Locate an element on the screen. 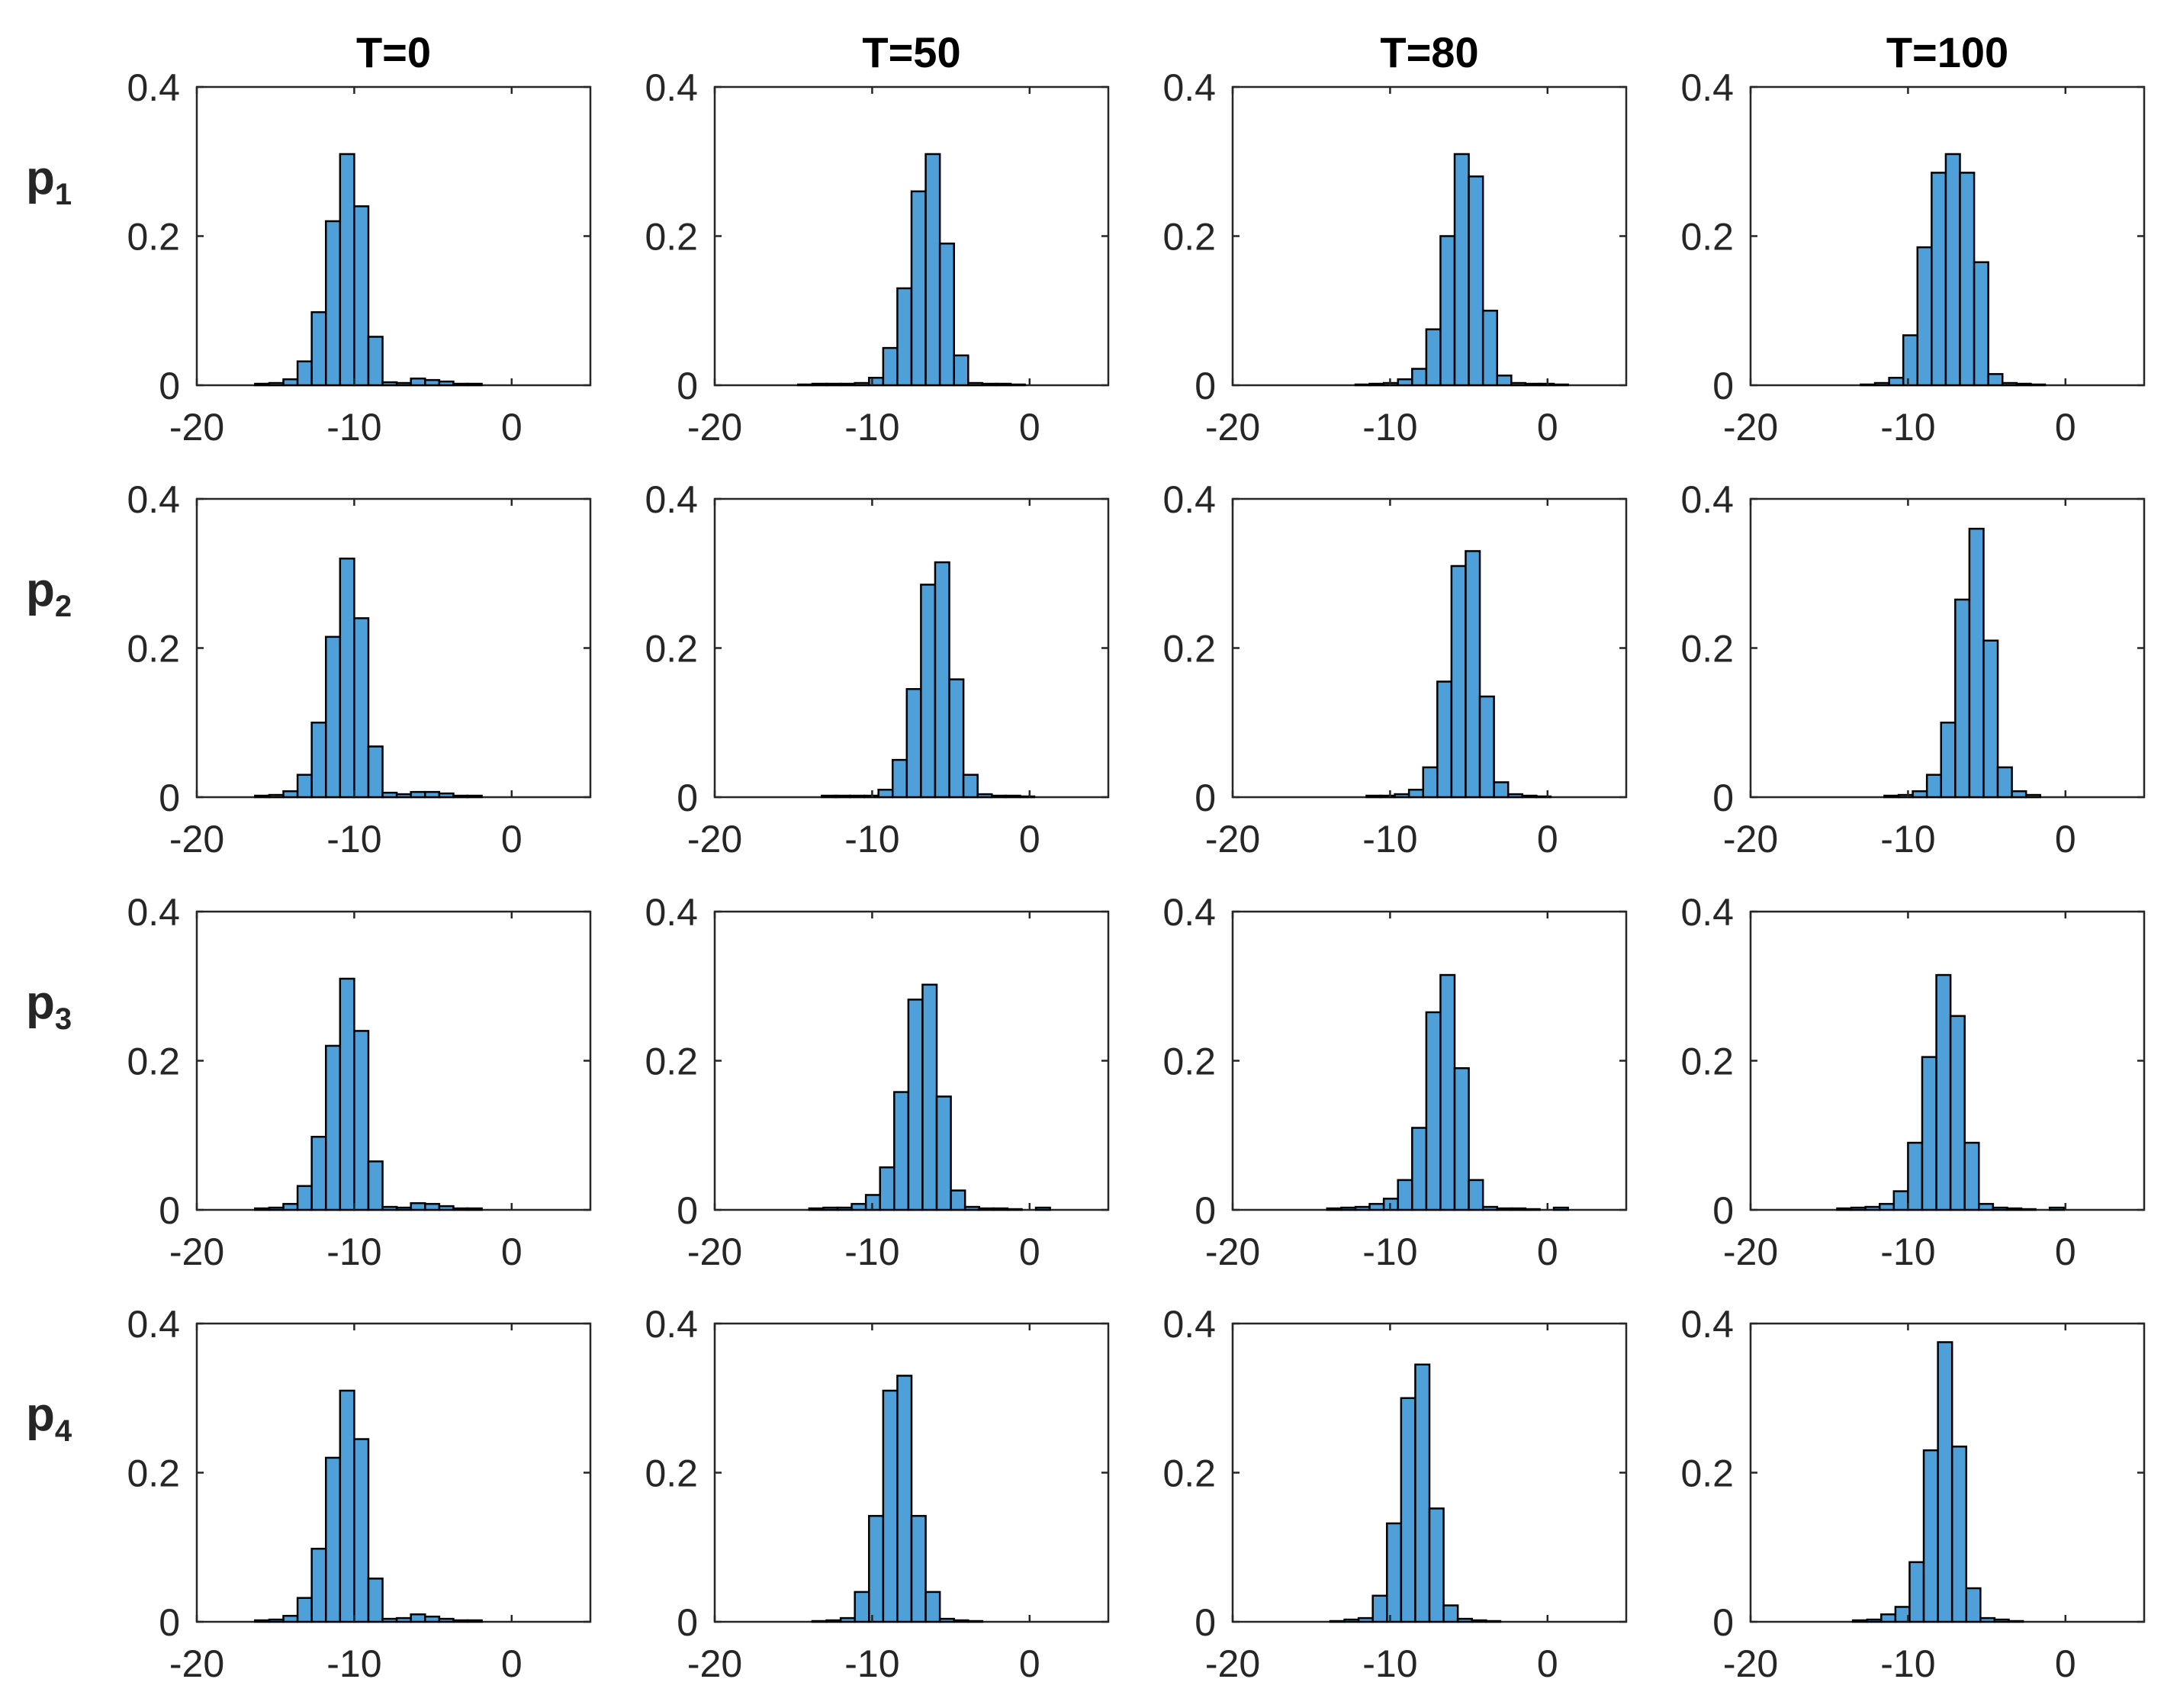  row-label-p2: p2 is located at coordinates (49, 593).